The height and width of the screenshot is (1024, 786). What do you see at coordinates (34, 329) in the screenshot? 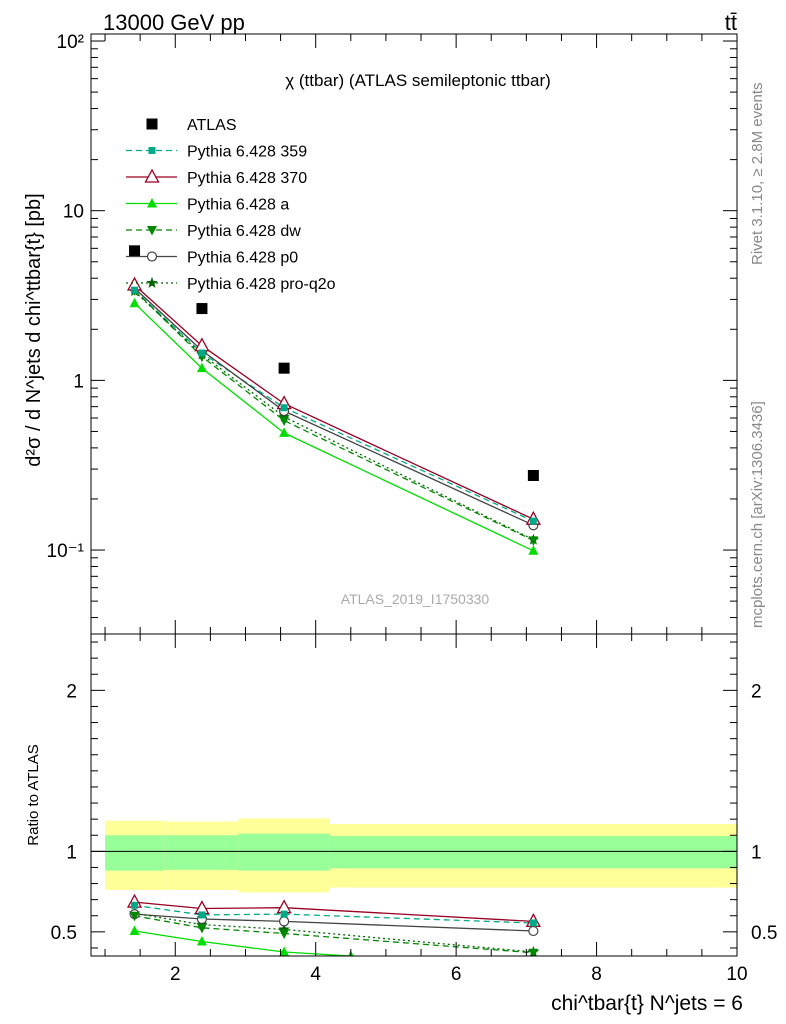
I see `main-y-axis-label: d²σ / d N^jets d chi^ttbar{t} [pb]` at bounding box center [34, 329].